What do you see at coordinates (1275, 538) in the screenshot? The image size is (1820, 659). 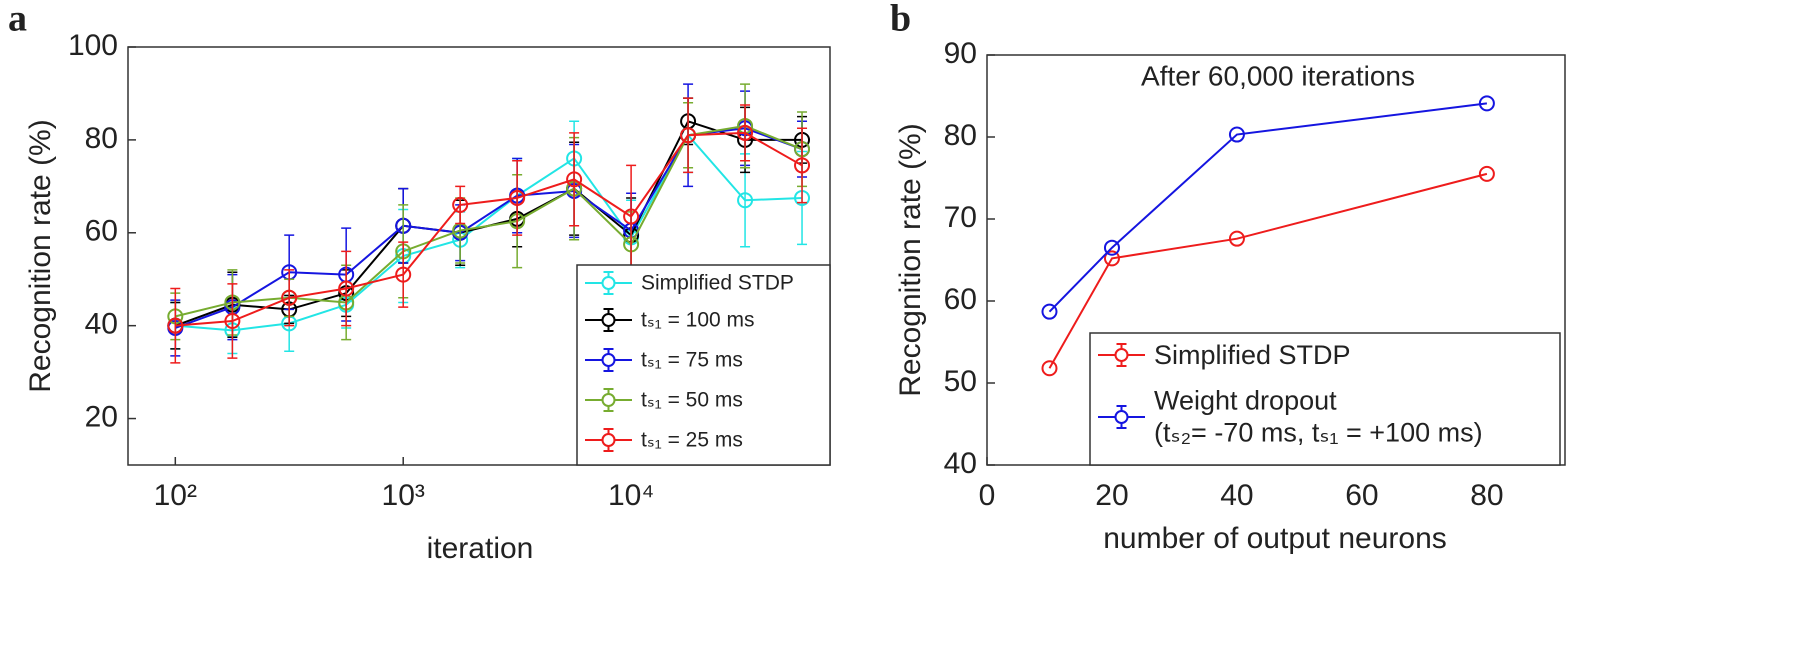 I see `x-axis-label: number of output neurons` at bounding box center [1275, 538].